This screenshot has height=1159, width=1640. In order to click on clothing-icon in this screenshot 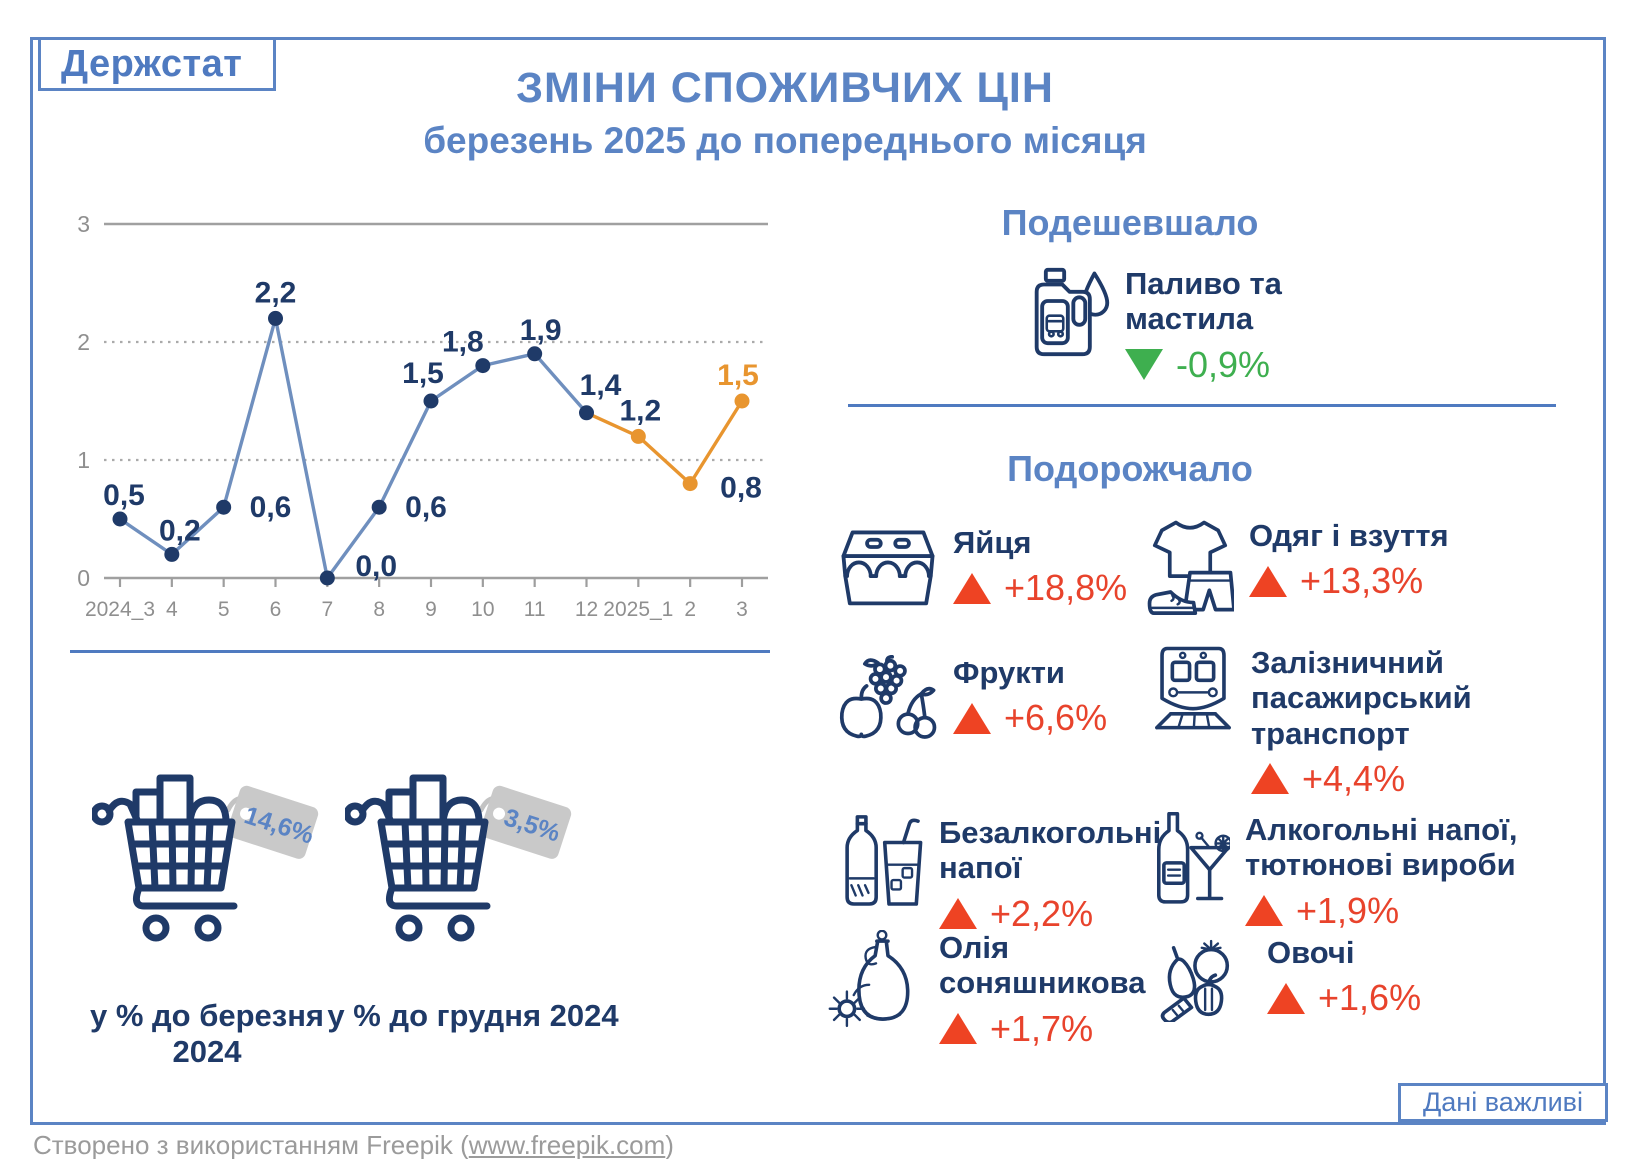, I will do `click(1190, 567)`.